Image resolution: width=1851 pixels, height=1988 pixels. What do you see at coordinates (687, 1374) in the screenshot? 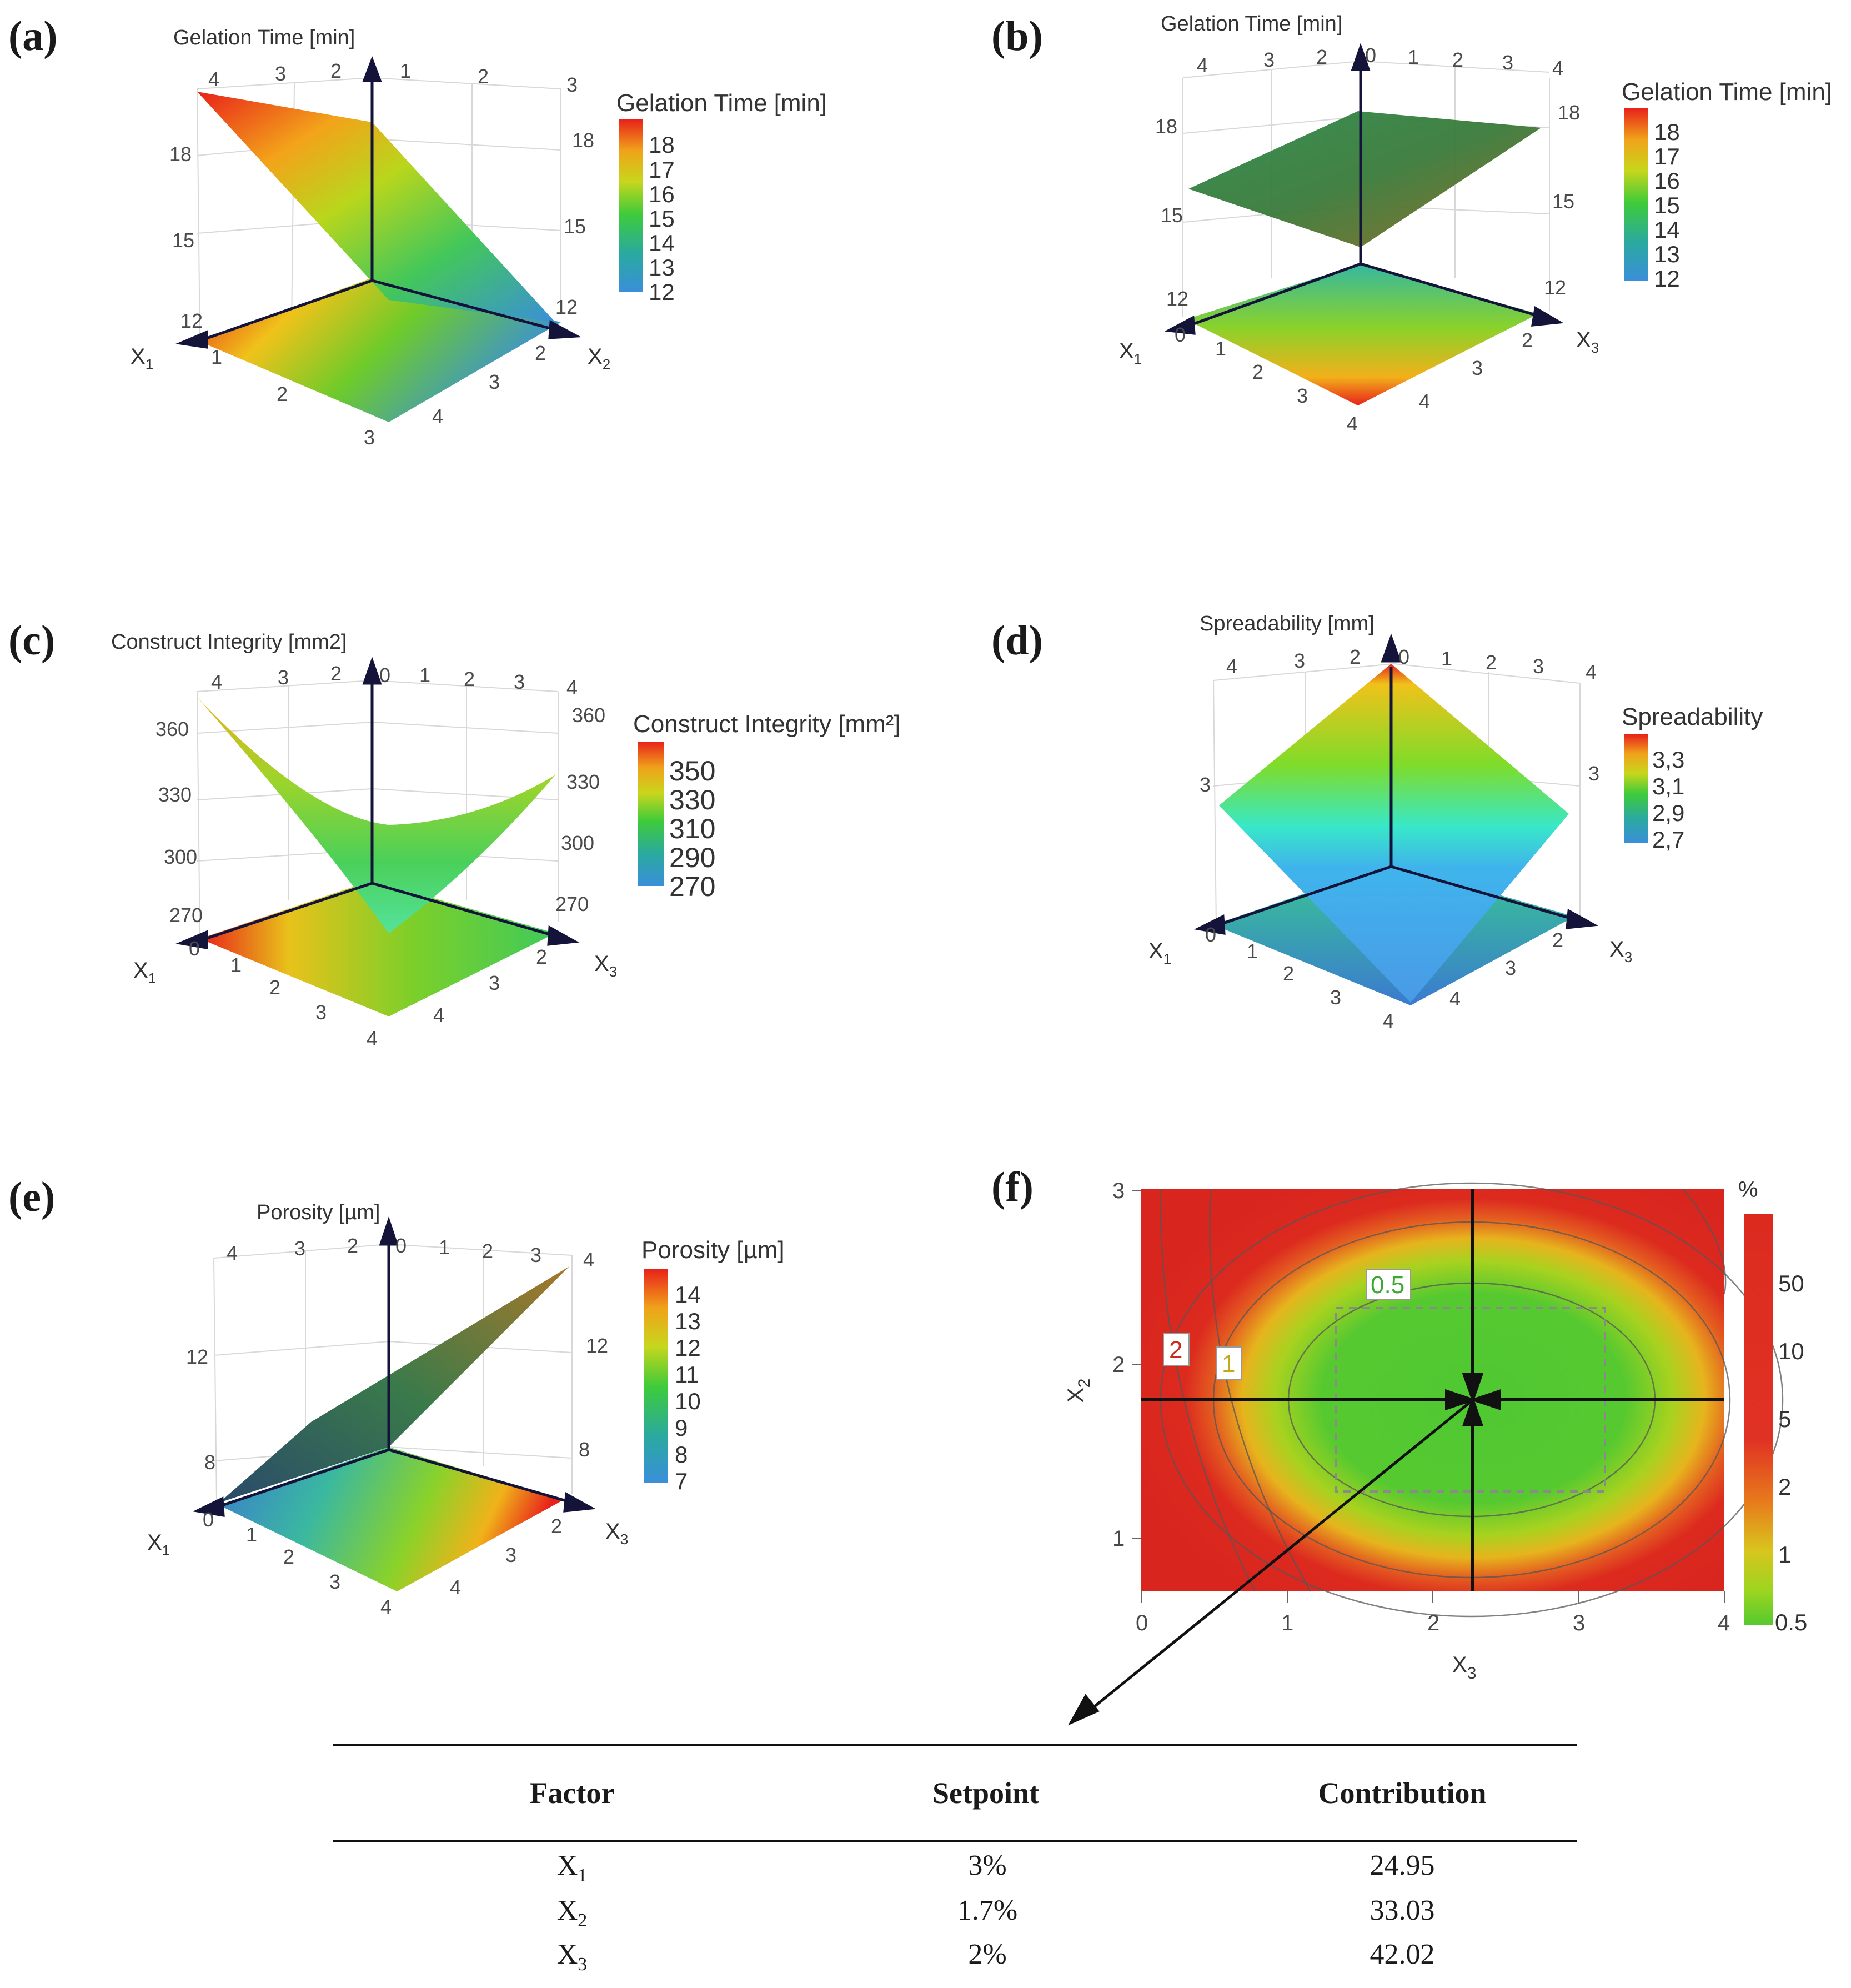
I see `panel-e-colorbar-tick: 11` at bounding box center [687, 1374].